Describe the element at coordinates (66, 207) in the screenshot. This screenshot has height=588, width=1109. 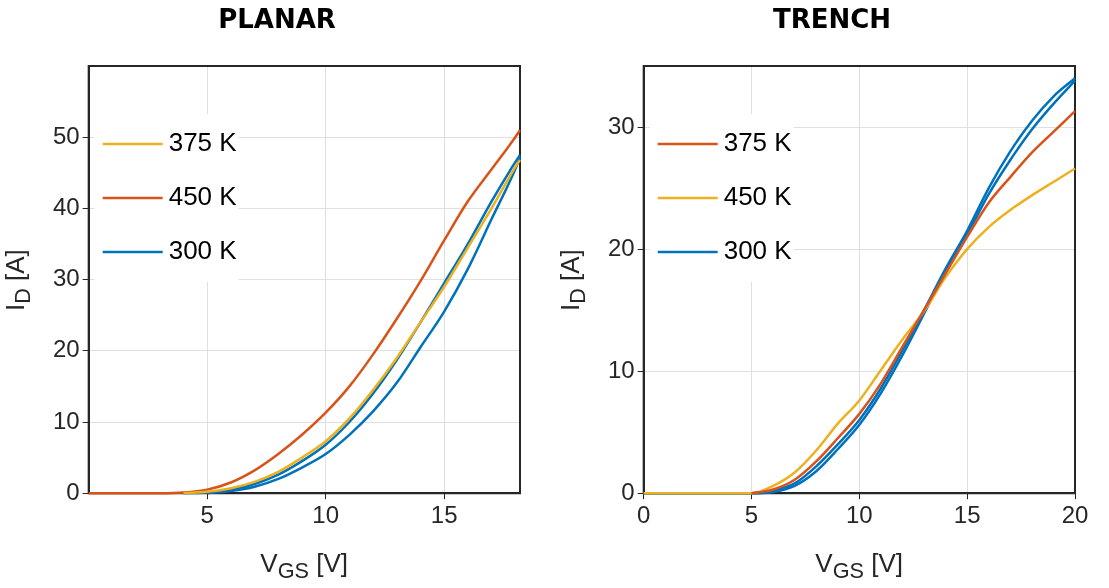
I see `y-tick-label: 40` at that location.